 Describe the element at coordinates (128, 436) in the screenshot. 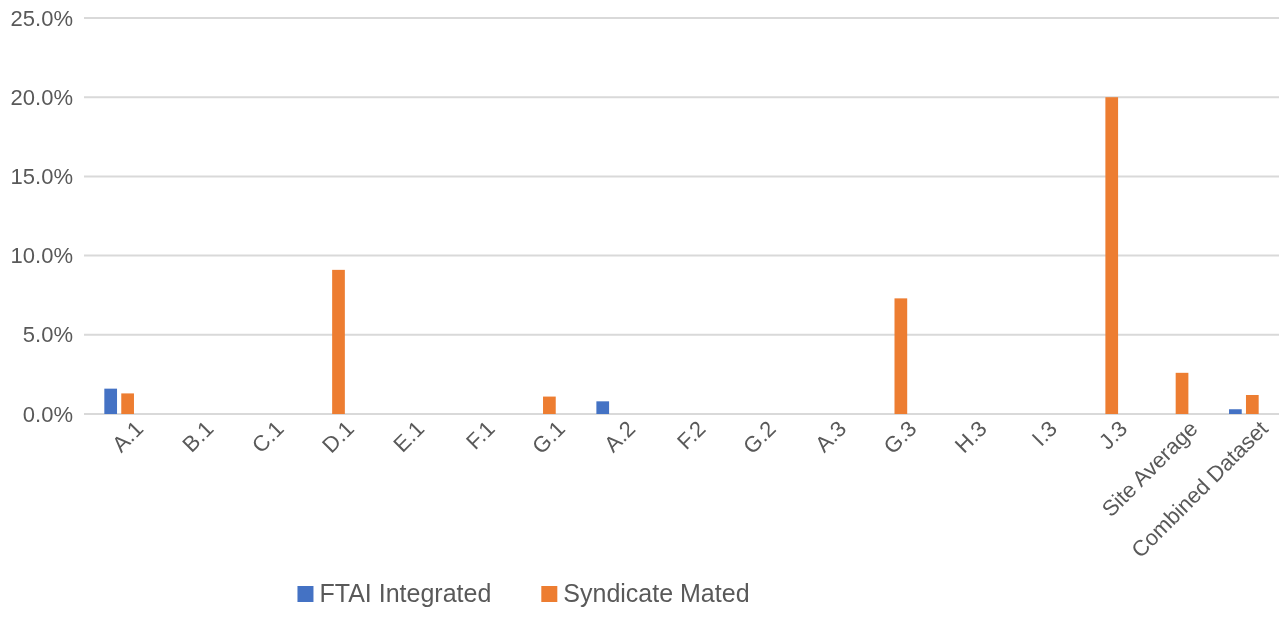

I see `x-tick-label: A.1` at that location.